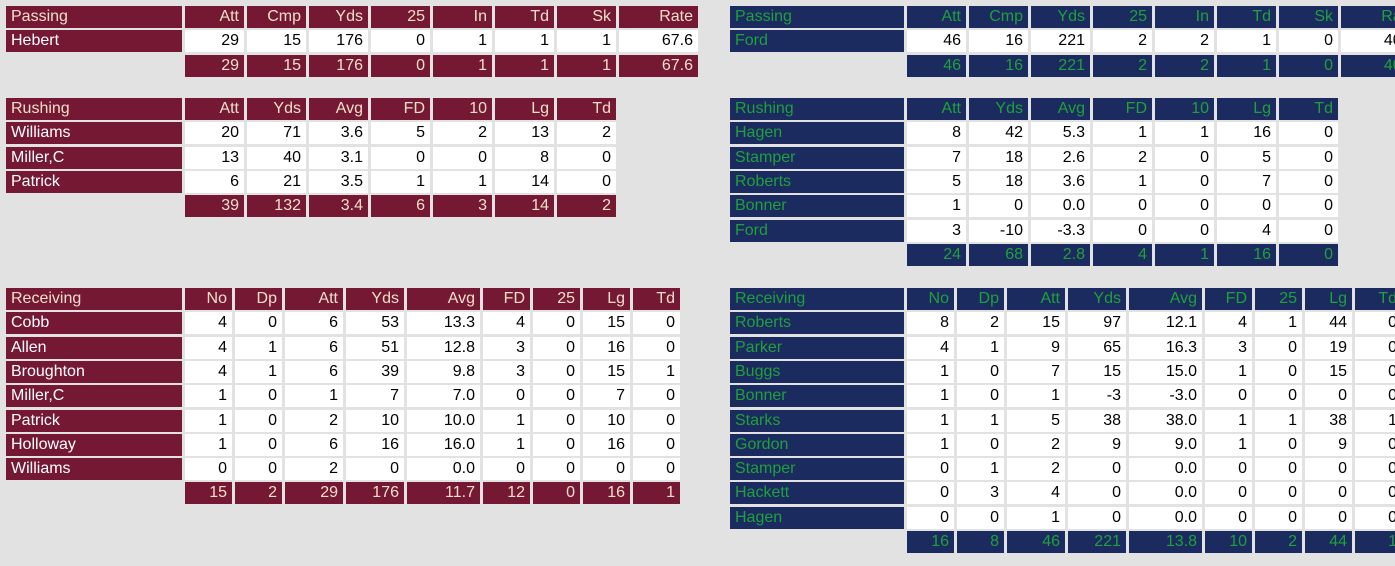  Describe the element at coordinates (817, 17) in the screenshot. I see `section-title: Passing` at that location.